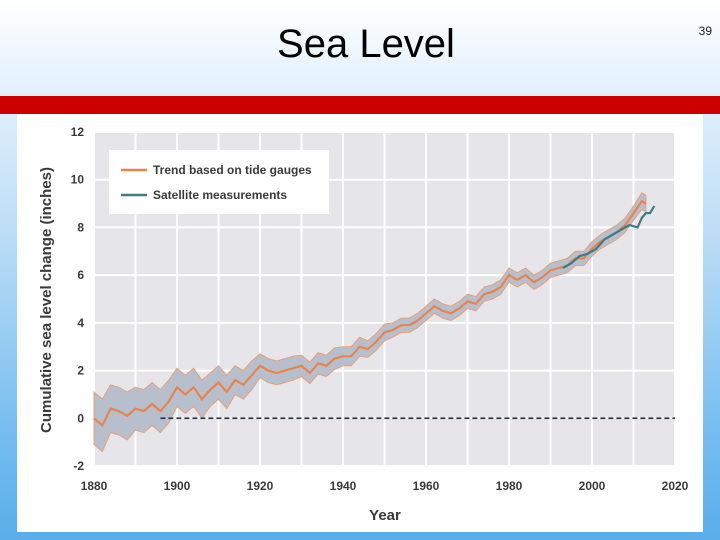  Describe the element at coordinates (260, 486) in the screenshot. I see `x-tick-label: 1920` at that location.